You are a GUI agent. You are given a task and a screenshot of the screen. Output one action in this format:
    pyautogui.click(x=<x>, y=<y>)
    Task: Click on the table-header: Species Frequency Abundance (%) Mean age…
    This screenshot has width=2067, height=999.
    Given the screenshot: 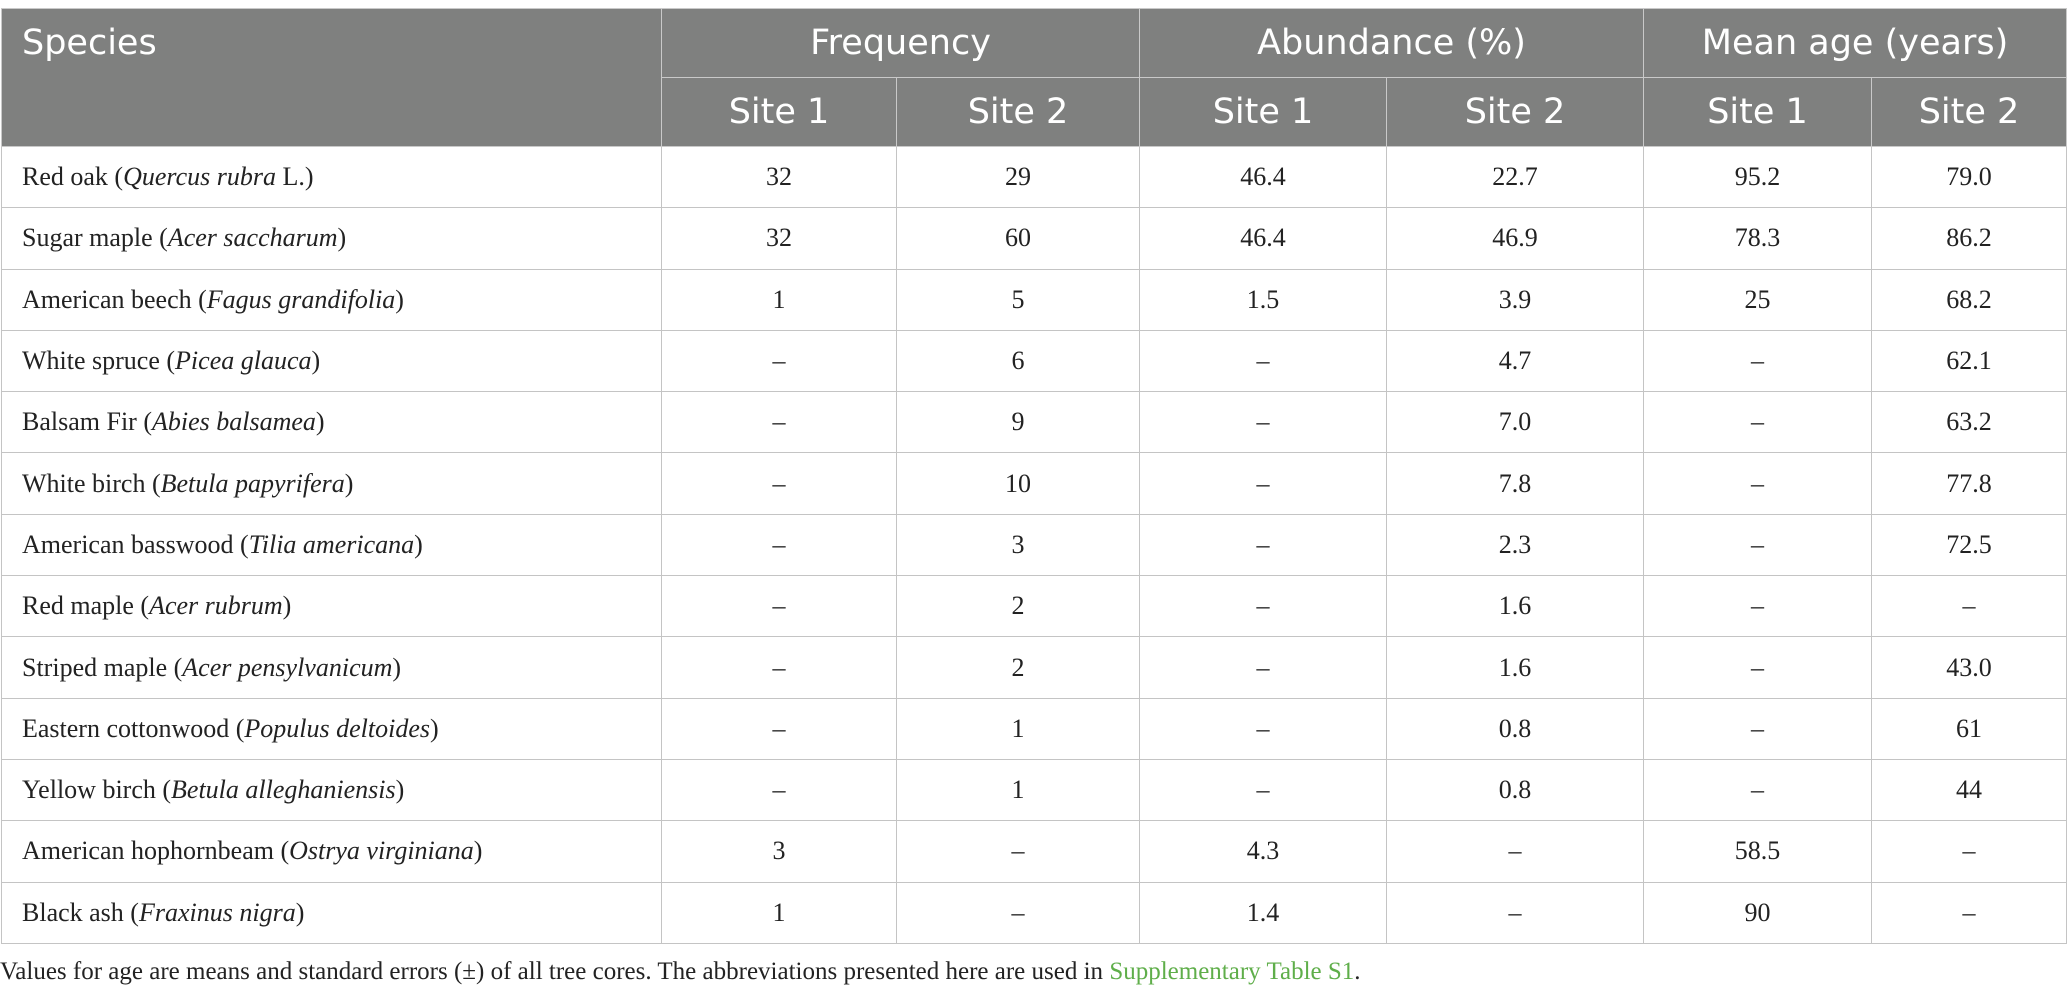 What is the action you would take?
    pyautogui.click(x=1034, y=77)
    